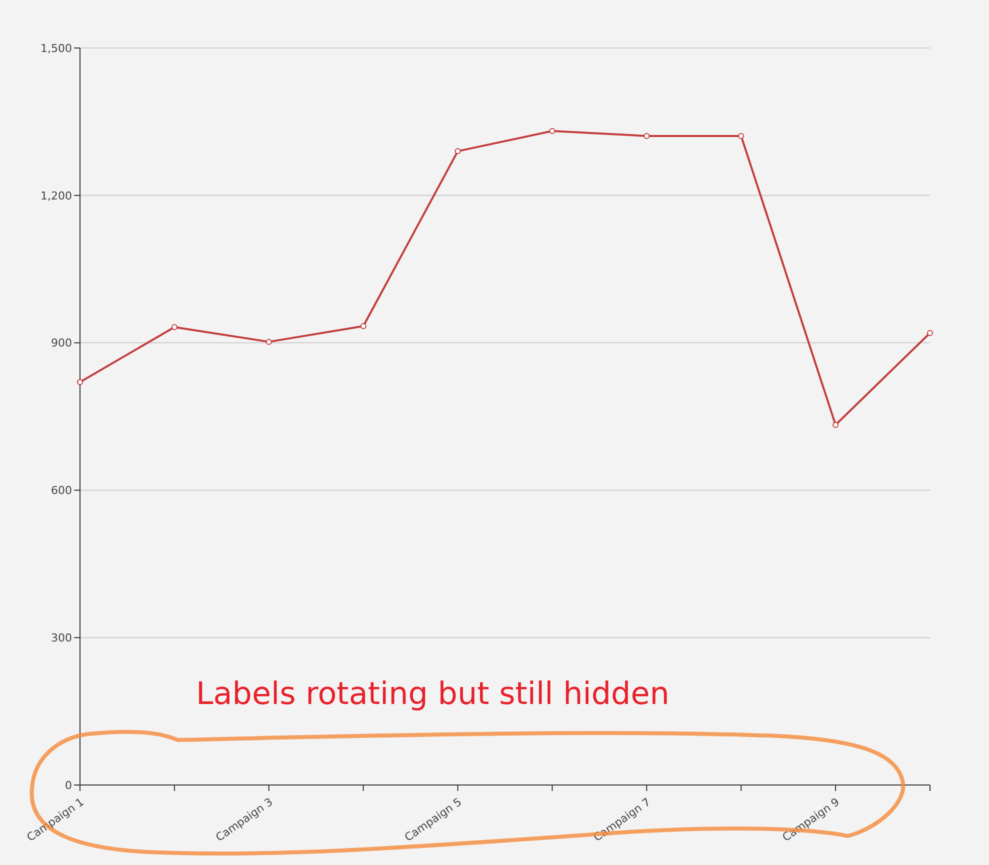  What do you see at coordinates (61, 343) in the screenshot?
I see `y-tick-label: 900` at bounding box center [61, 343].